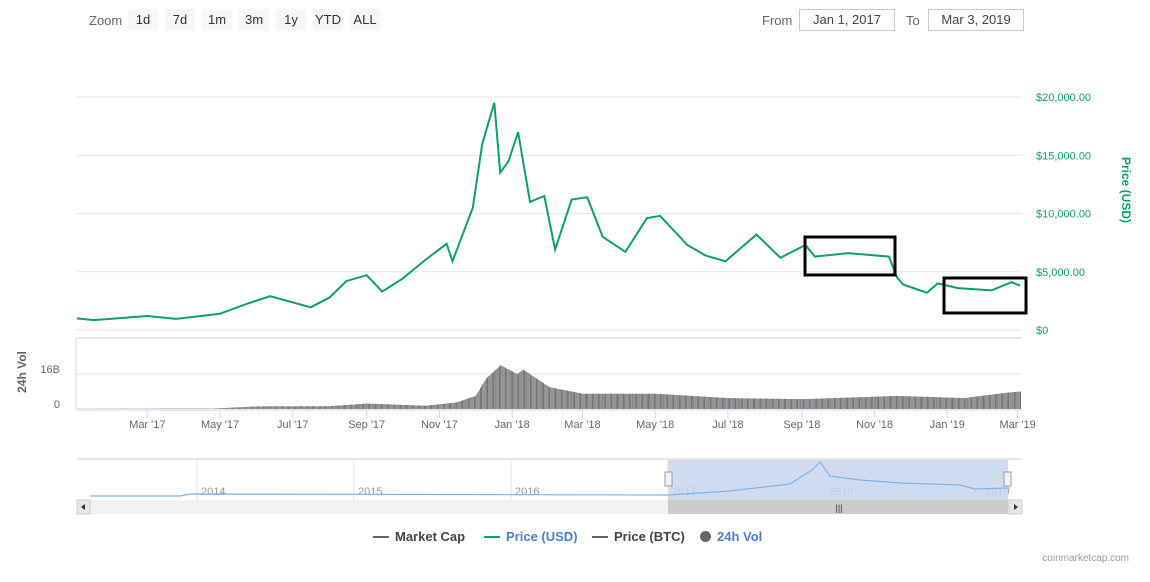  I want to click on to-date-input: Mar 3, 2019, so click(976, 20).